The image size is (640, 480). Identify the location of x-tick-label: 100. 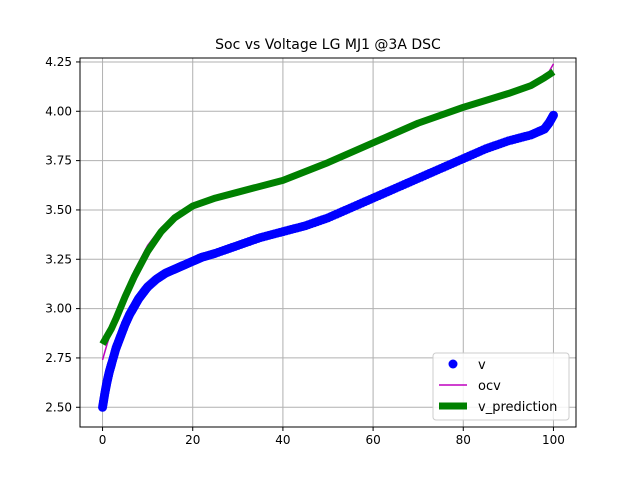
(553, 440).